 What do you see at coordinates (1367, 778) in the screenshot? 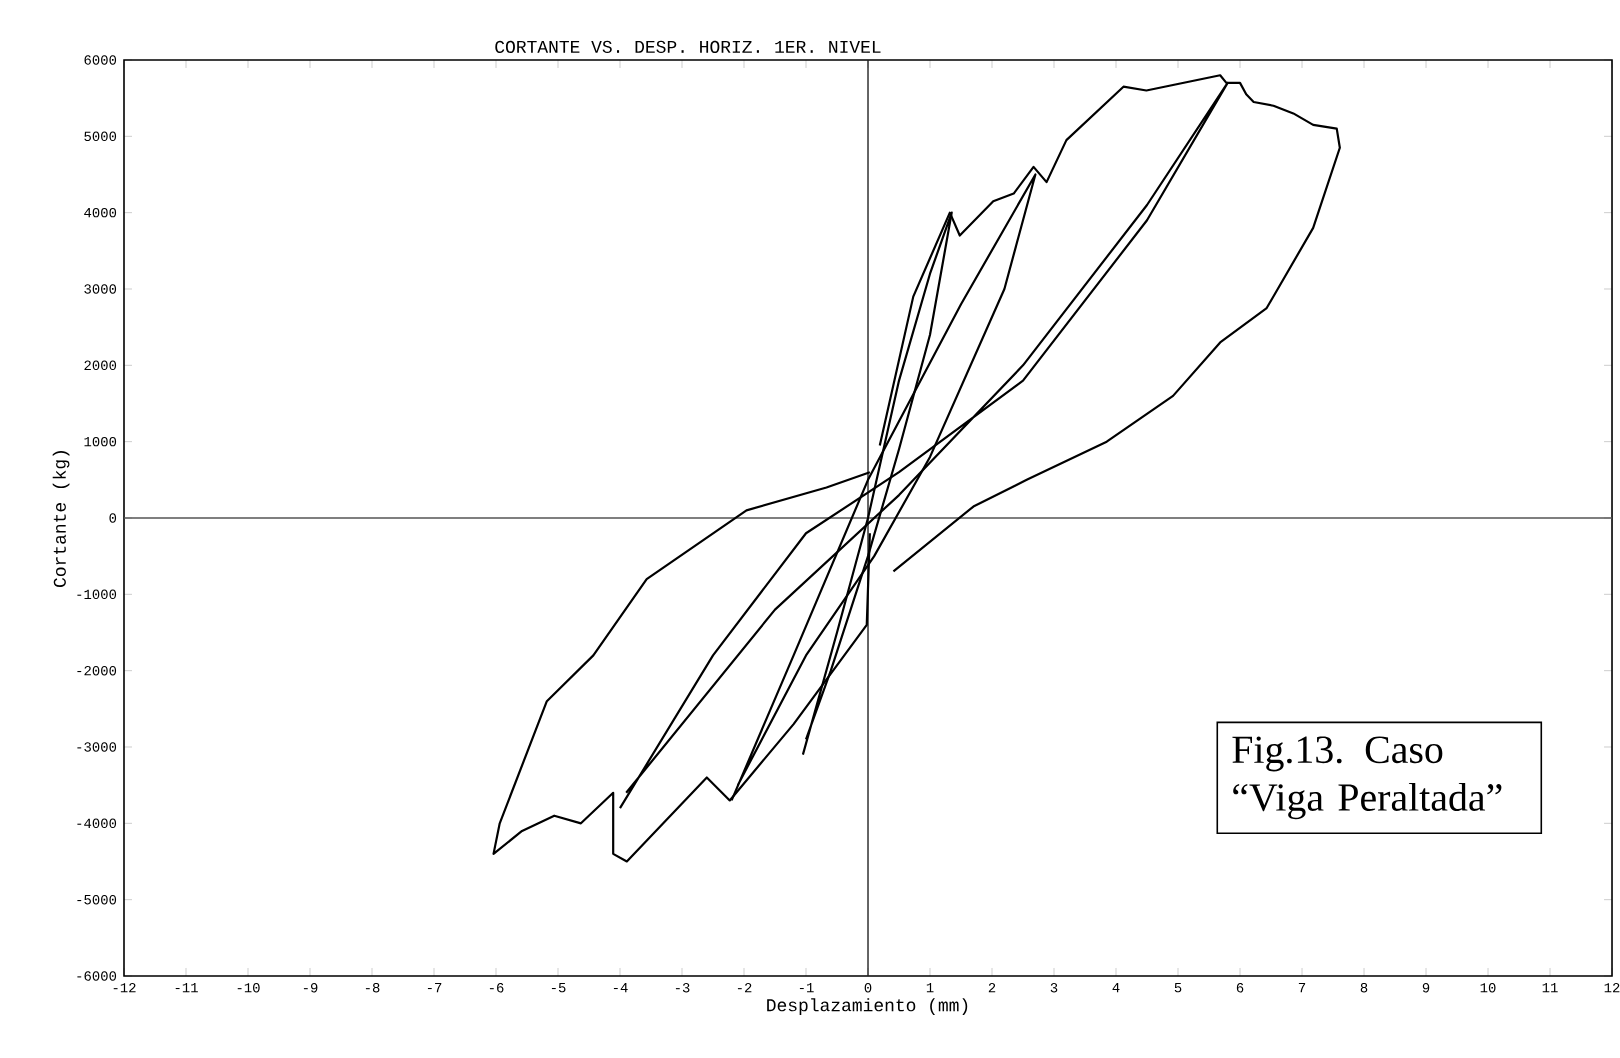
I see `annotation: Fig.13. Caso “Viga Peraltada”` at bounding box center [1367, 778].